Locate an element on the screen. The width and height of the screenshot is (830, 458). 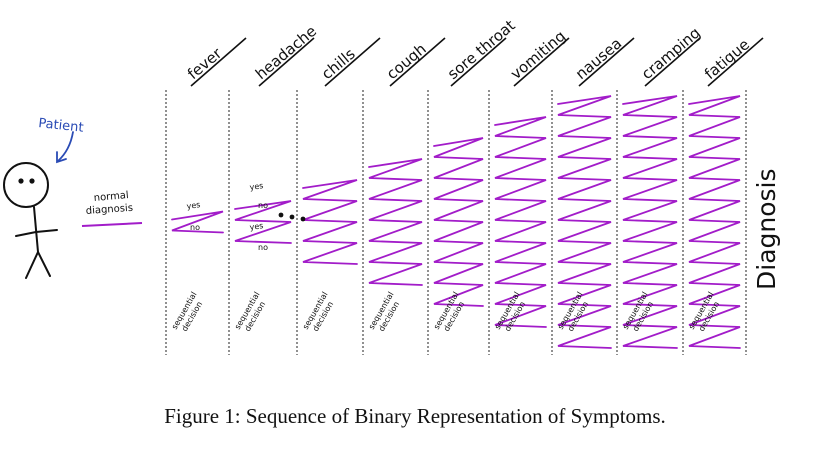
normal-diagnosis-line1: normal is located at coordinates (111, 197).